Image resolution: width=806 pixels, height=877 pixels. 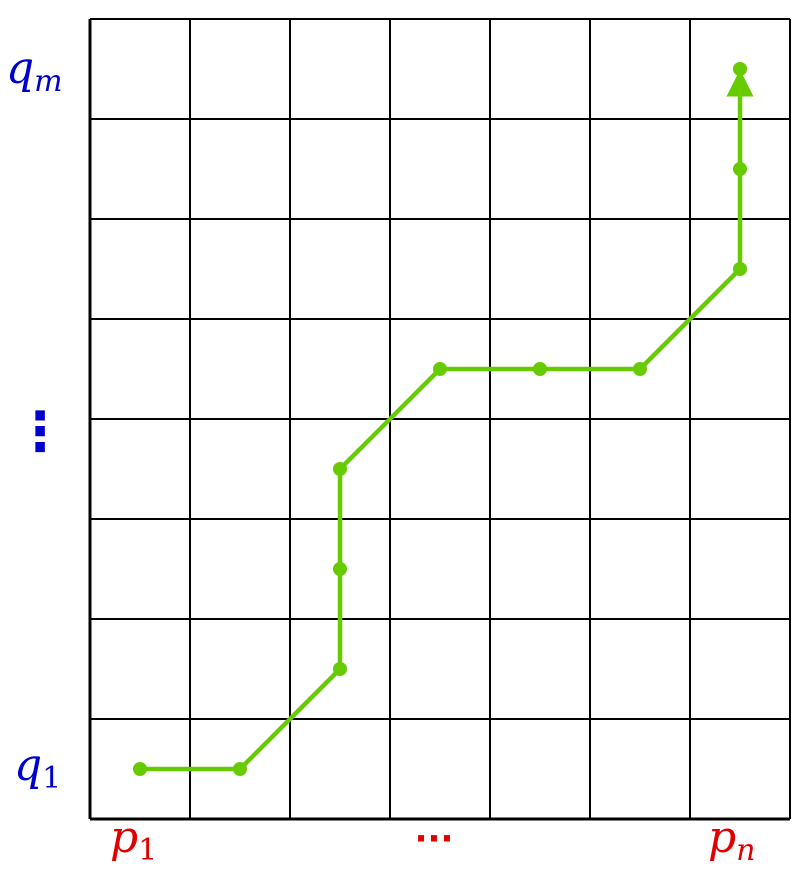 What do you see at coordinates (740, 69) in the screenshot?
I see `path-end-node` at bounding box center [740, 69].